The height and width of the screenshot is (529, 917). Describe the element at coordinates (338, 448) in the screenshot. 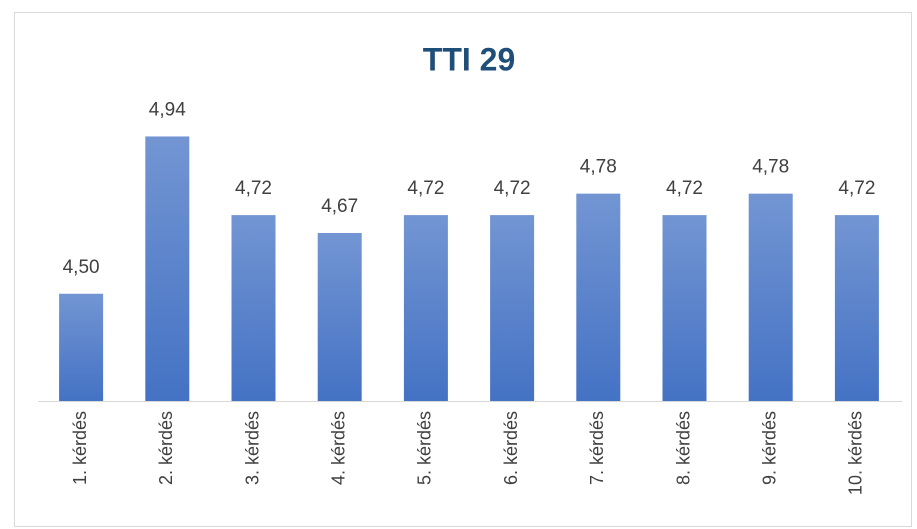

I see `x-tick-label: 4. kérdés` at that location.